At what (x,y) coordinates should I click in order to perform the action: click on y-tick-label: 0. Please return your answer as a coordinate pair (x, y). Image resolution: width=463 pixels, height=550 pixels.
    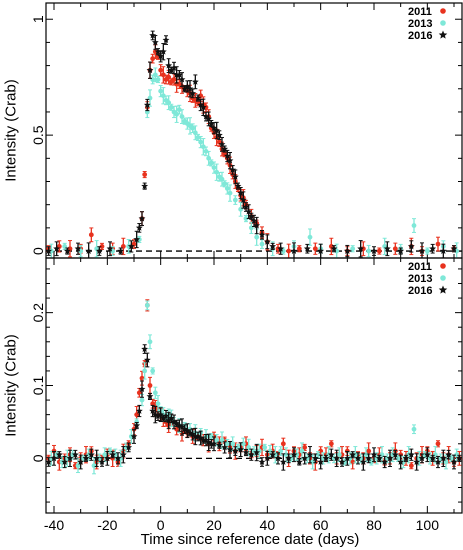
    Looking at the image, I should click on (38, 458).